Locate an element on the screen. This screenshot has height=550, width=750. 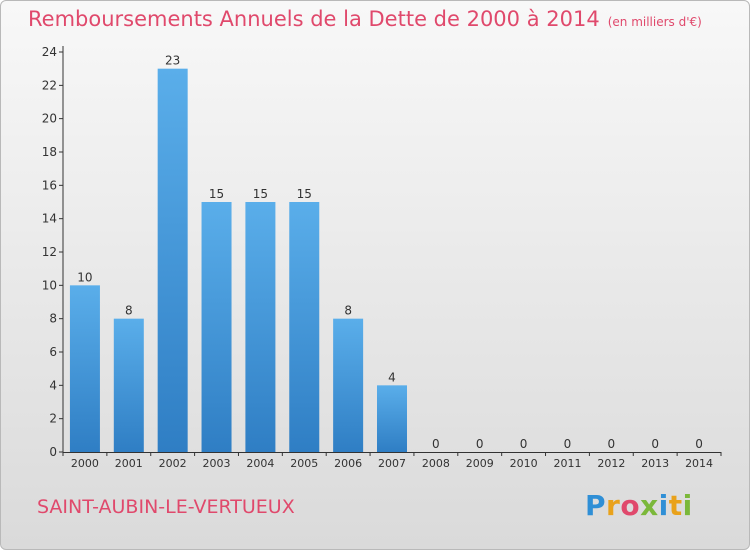
chart-unit: (en milliers d'€) is located at coordinates (654, 22).